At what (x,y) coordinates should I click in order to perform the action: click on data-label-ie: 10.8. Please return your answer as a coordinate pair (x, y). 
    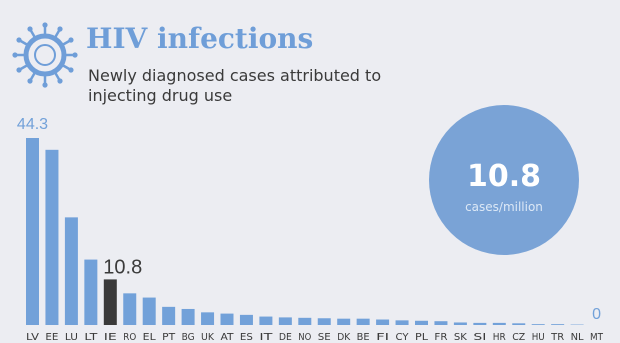
    Looking at the image, I should click on (122, 267).